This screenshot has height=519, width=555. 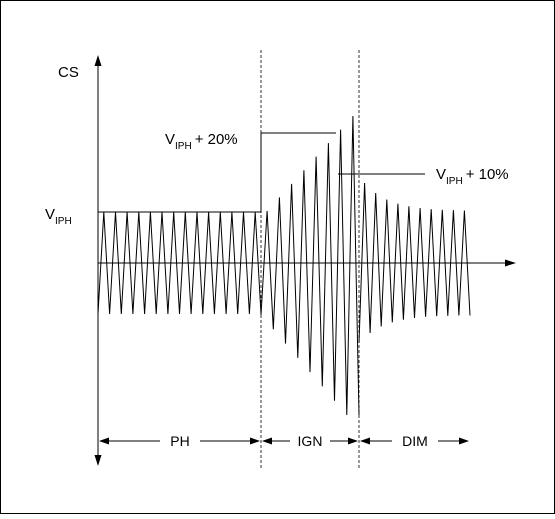 I want to click on vipiph-level-line, so click(x=180, y=209).